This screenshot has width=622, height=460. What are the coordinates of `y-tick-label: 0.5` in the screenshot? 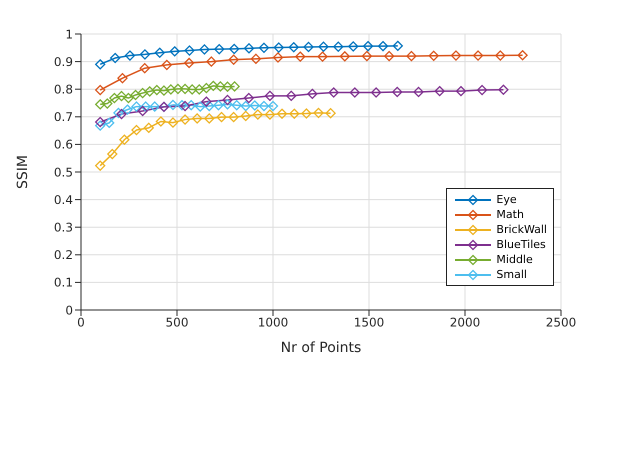 It's located at (63, 172).